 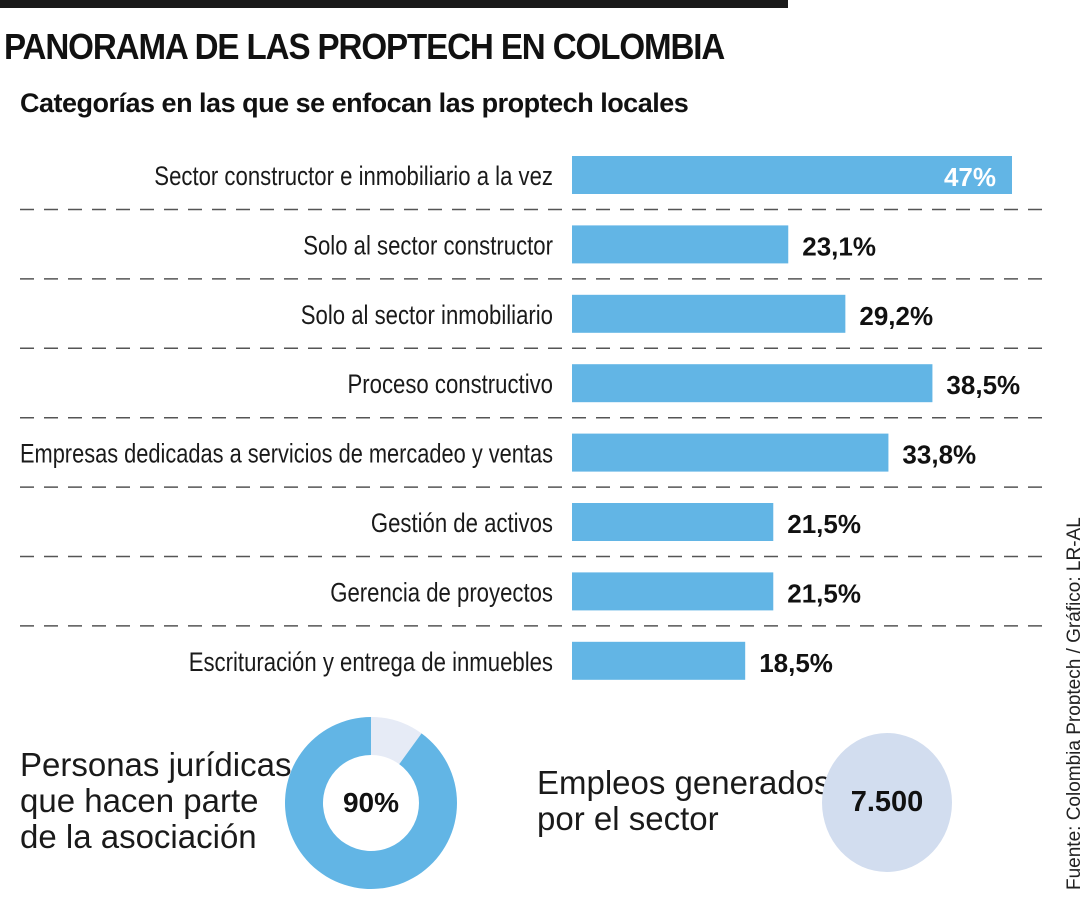 I want to click on employment-circle: 7.500, so click(x=887, y=802).